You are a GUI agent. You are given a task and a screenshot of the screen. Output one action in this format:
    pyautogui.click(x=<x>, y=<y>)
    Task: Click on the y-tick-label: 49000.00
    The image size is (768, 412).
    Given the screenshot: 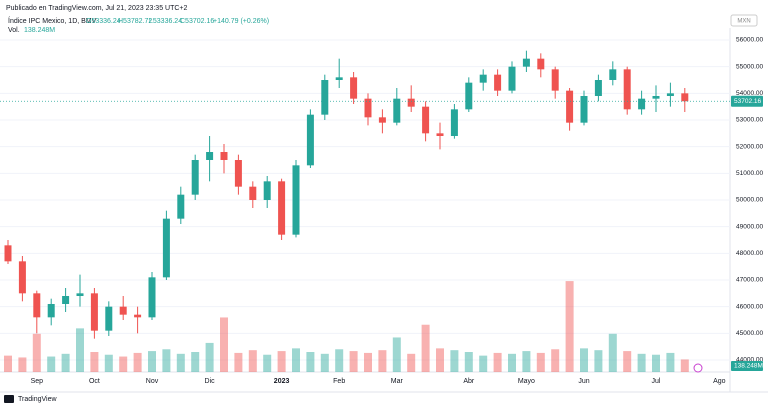 What is the action you would take?
    pyautogui.click(x=749, y=226)
    